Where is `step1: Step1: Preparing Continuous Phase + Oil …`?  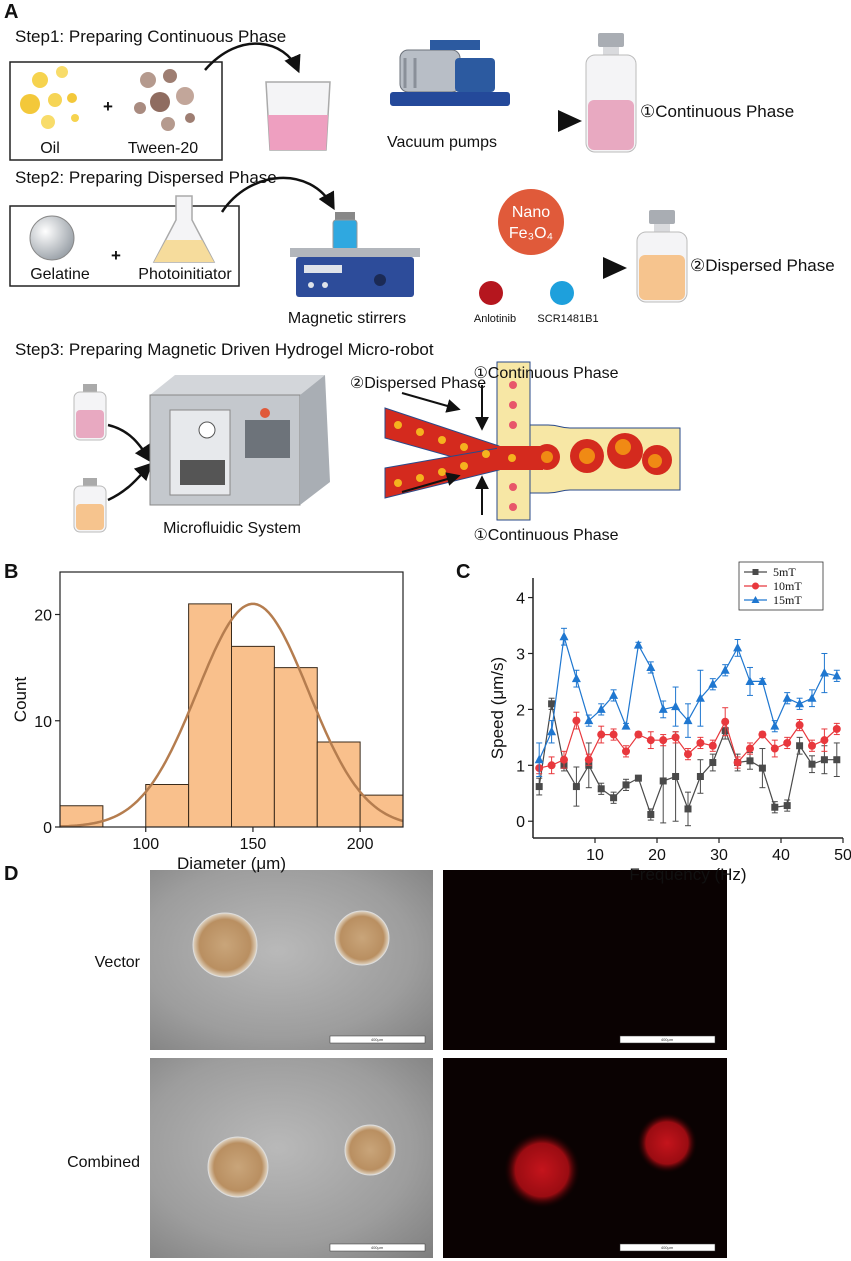 step1: Step1: Preparing Continuous Phase + Oil … is located at coordinates (401, 94).